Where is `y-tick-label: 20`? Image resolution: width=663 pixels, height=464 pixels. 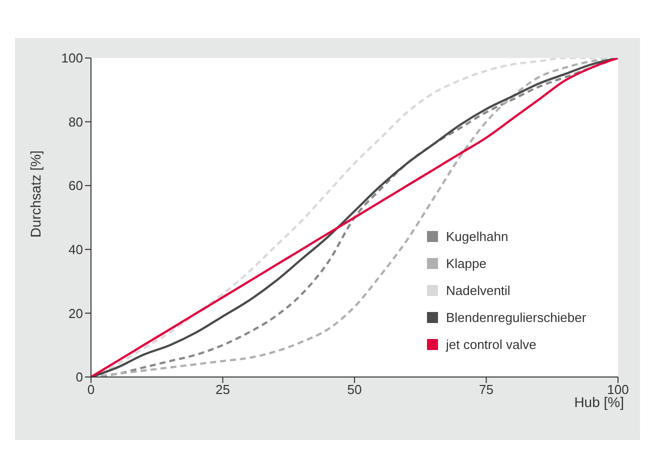
y-tick-label: 20 is located at coordinates (75, 313).